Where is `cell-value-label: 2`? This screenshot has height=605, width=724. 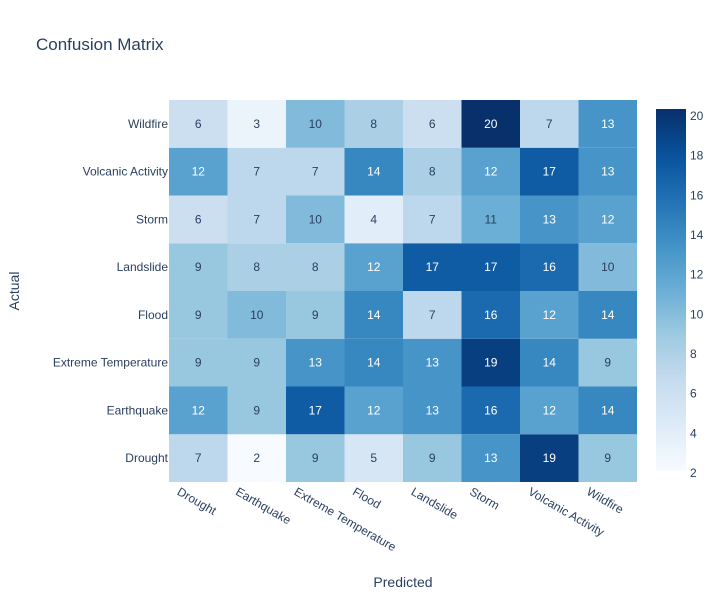 cell-value-label: 2 is located at coordinates (256, 458).